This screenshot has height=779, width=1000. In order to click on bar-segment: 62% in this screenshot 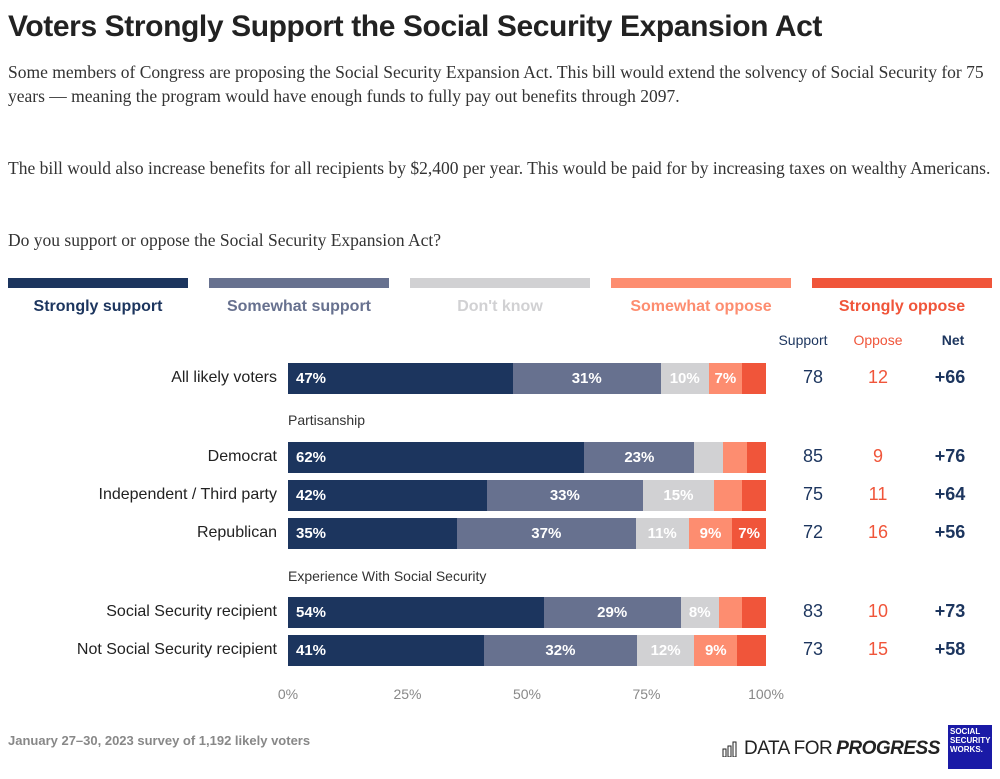, I will do `click(436, 457)`.